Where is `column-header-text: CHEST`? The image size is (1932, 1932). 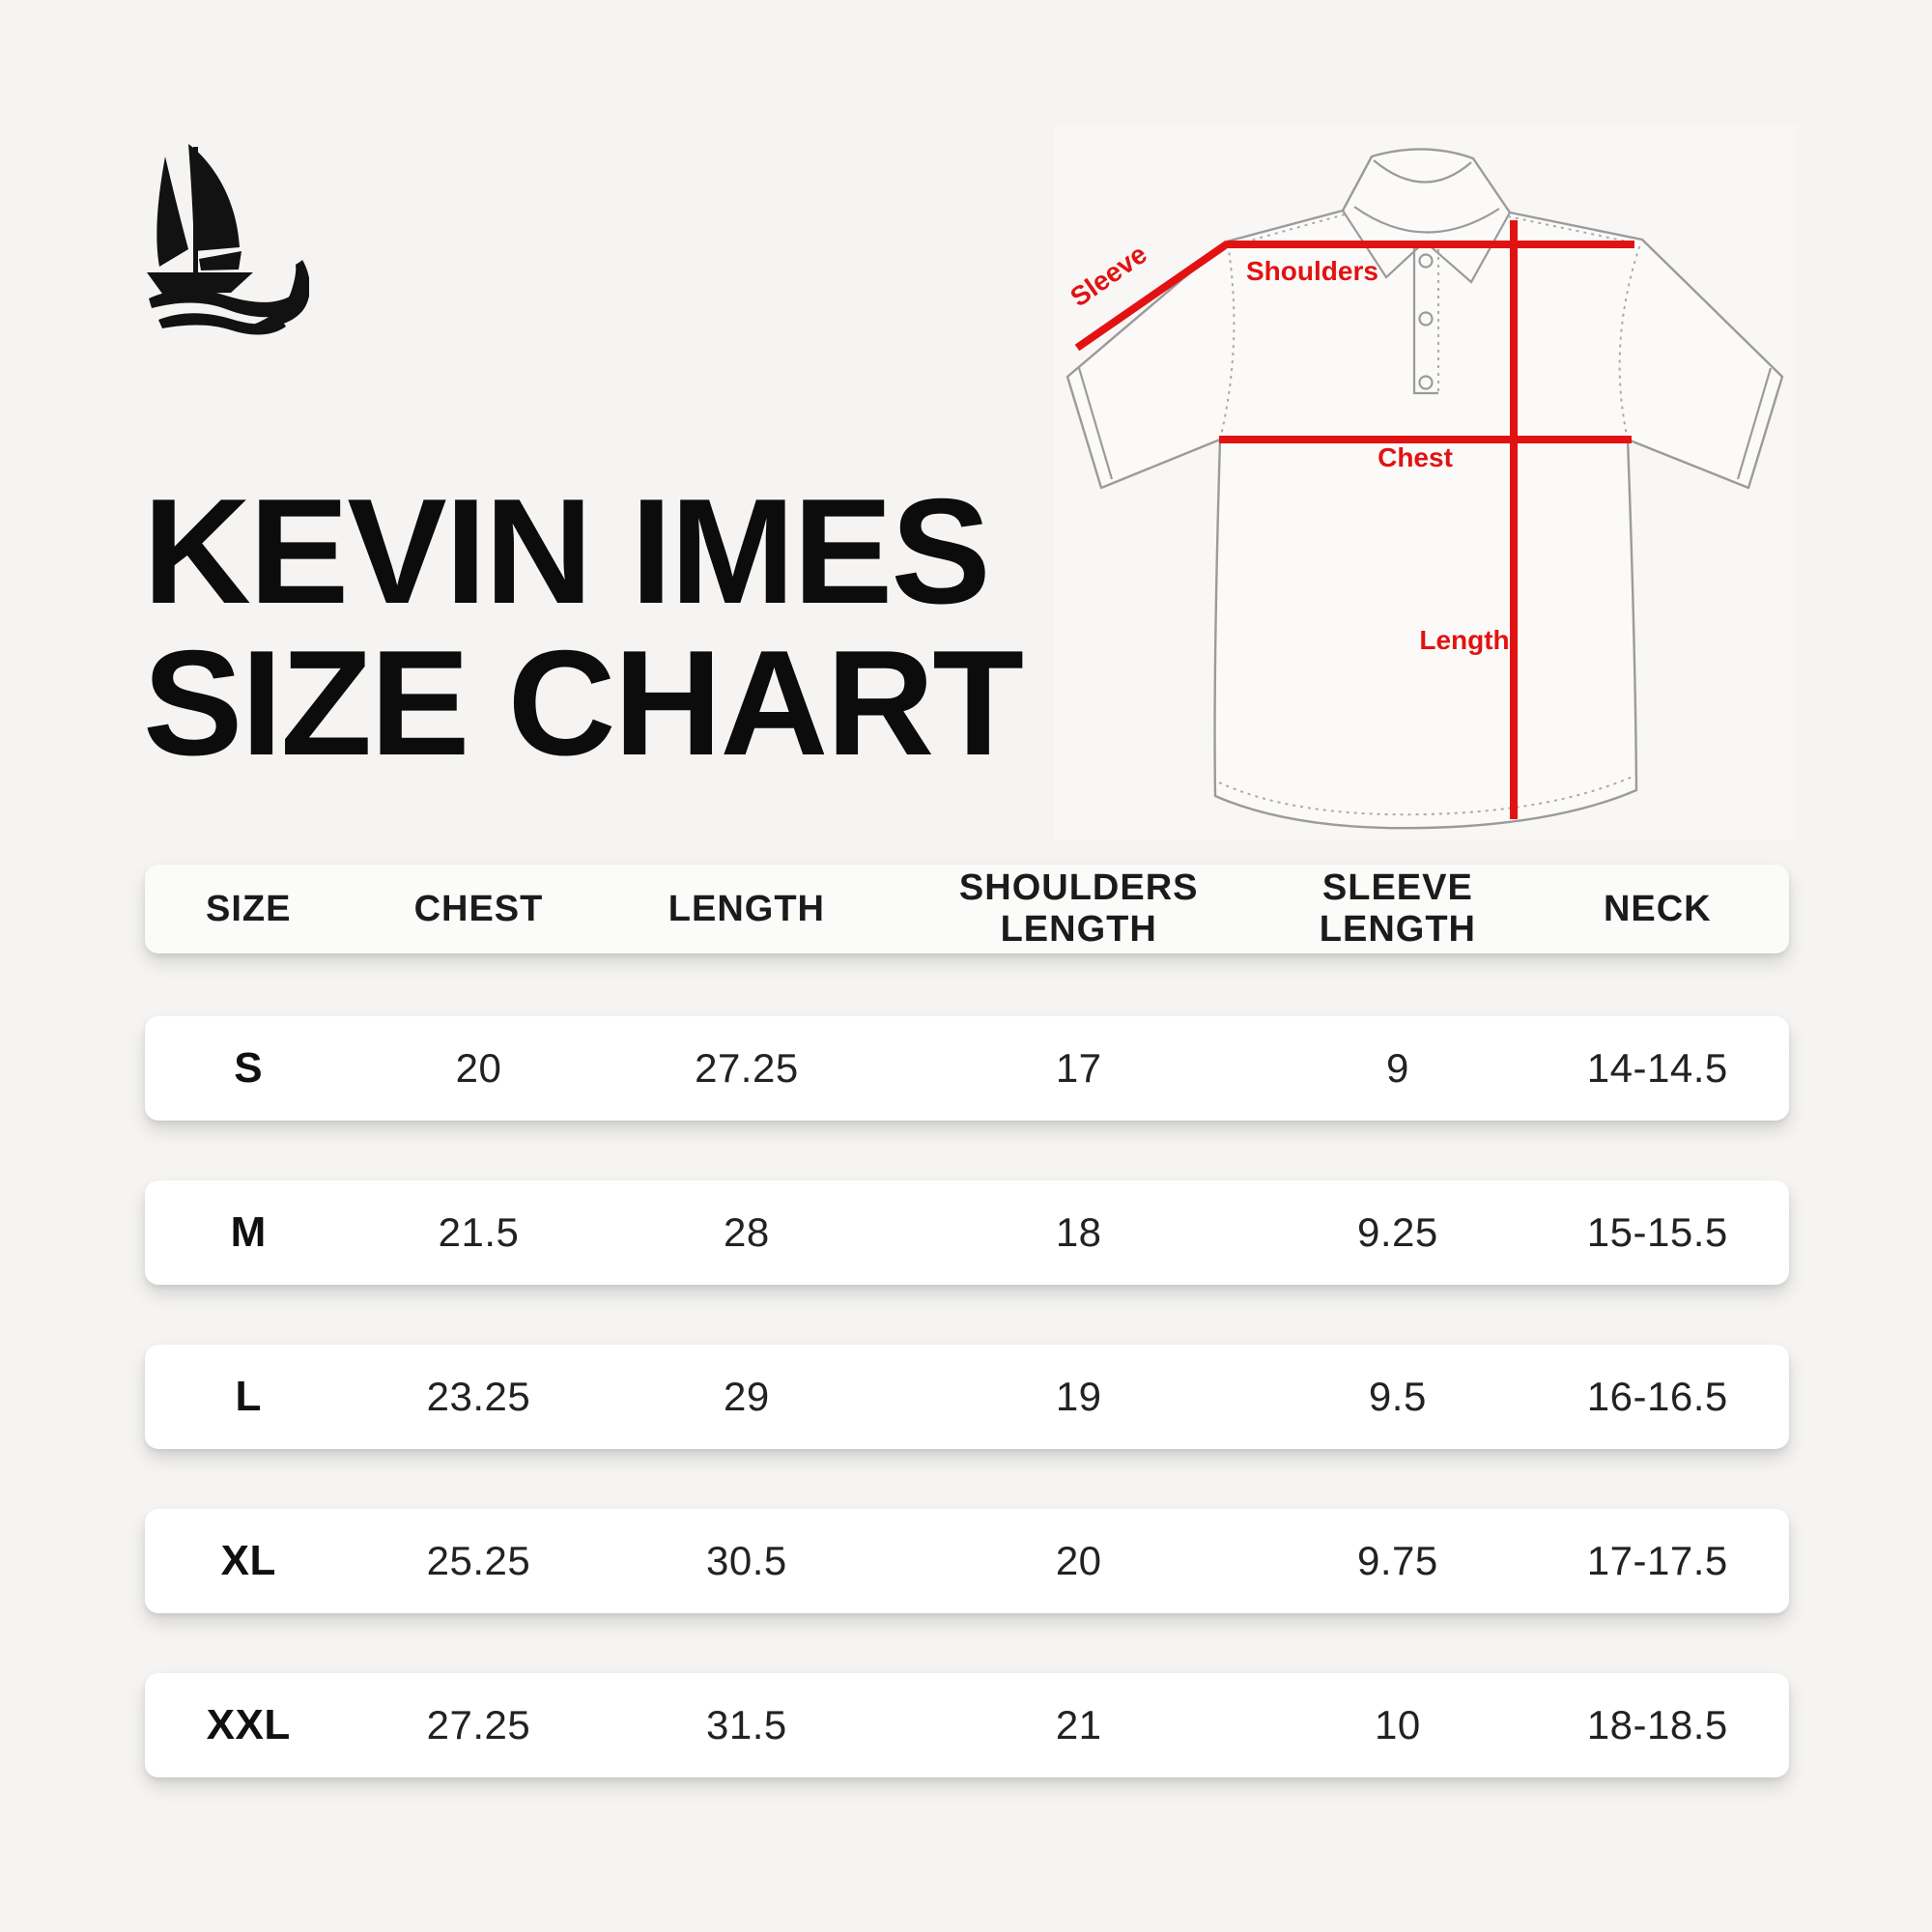
column-header-text: CHEST is located at coordinates (478, 908).